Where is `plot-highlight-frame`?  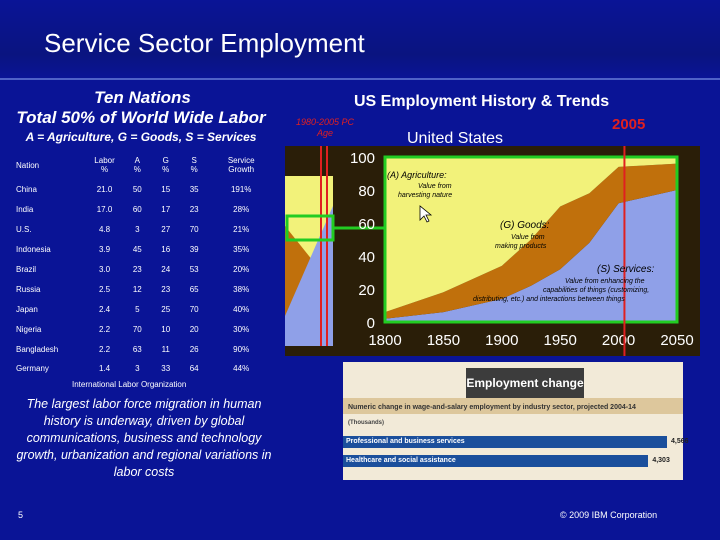
plot-highlight-frame is located at coordinates (531, 239).